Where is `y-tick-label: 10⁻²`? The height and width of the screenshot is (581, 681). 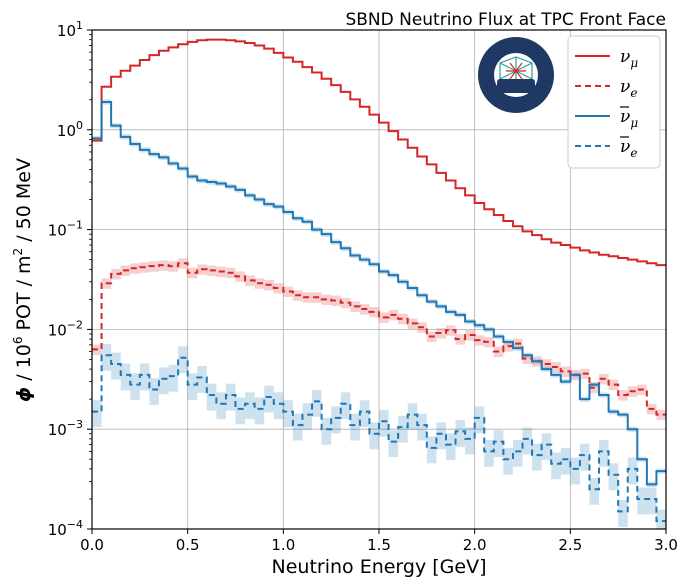 y-tick-label: 10⁻² is located at coordinates (65, 328).